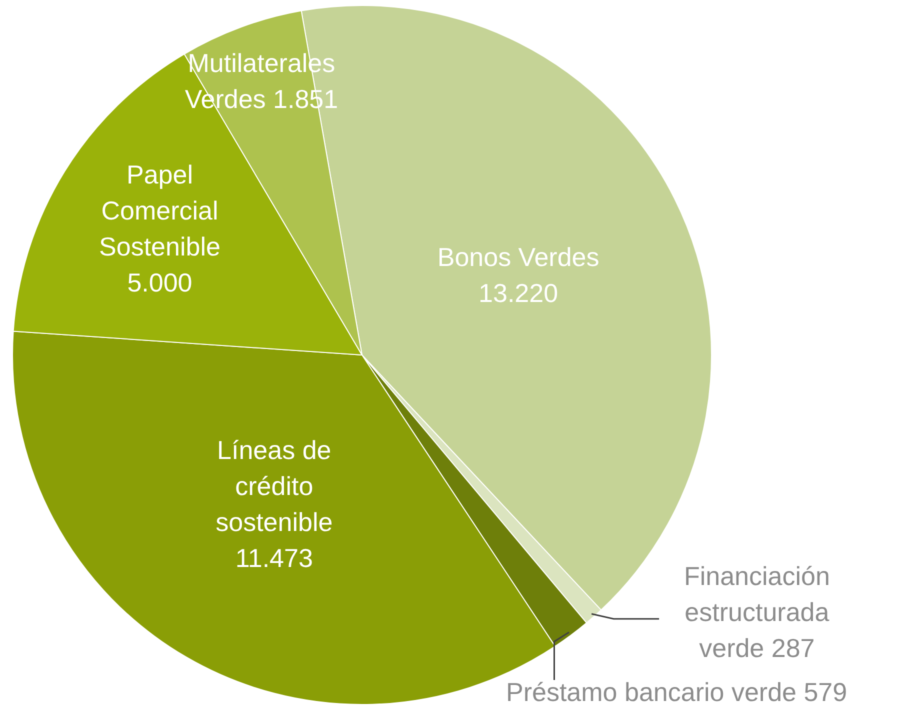 The height and width of the screenshot is (712, 897). What do you see at coordinates (677, 692) in the screenshot?
I see `slice-label: Préstamo bancario verde 579` at bounding box center [677, 692].